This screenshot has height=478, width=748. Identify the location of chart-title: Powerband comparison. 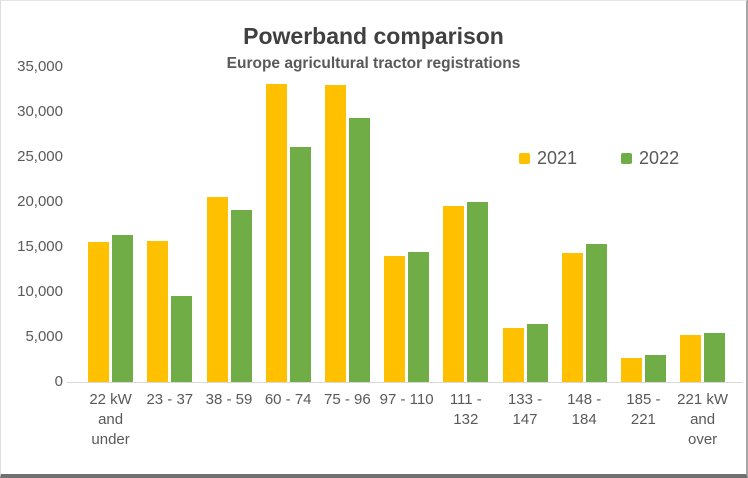
(373, 36).